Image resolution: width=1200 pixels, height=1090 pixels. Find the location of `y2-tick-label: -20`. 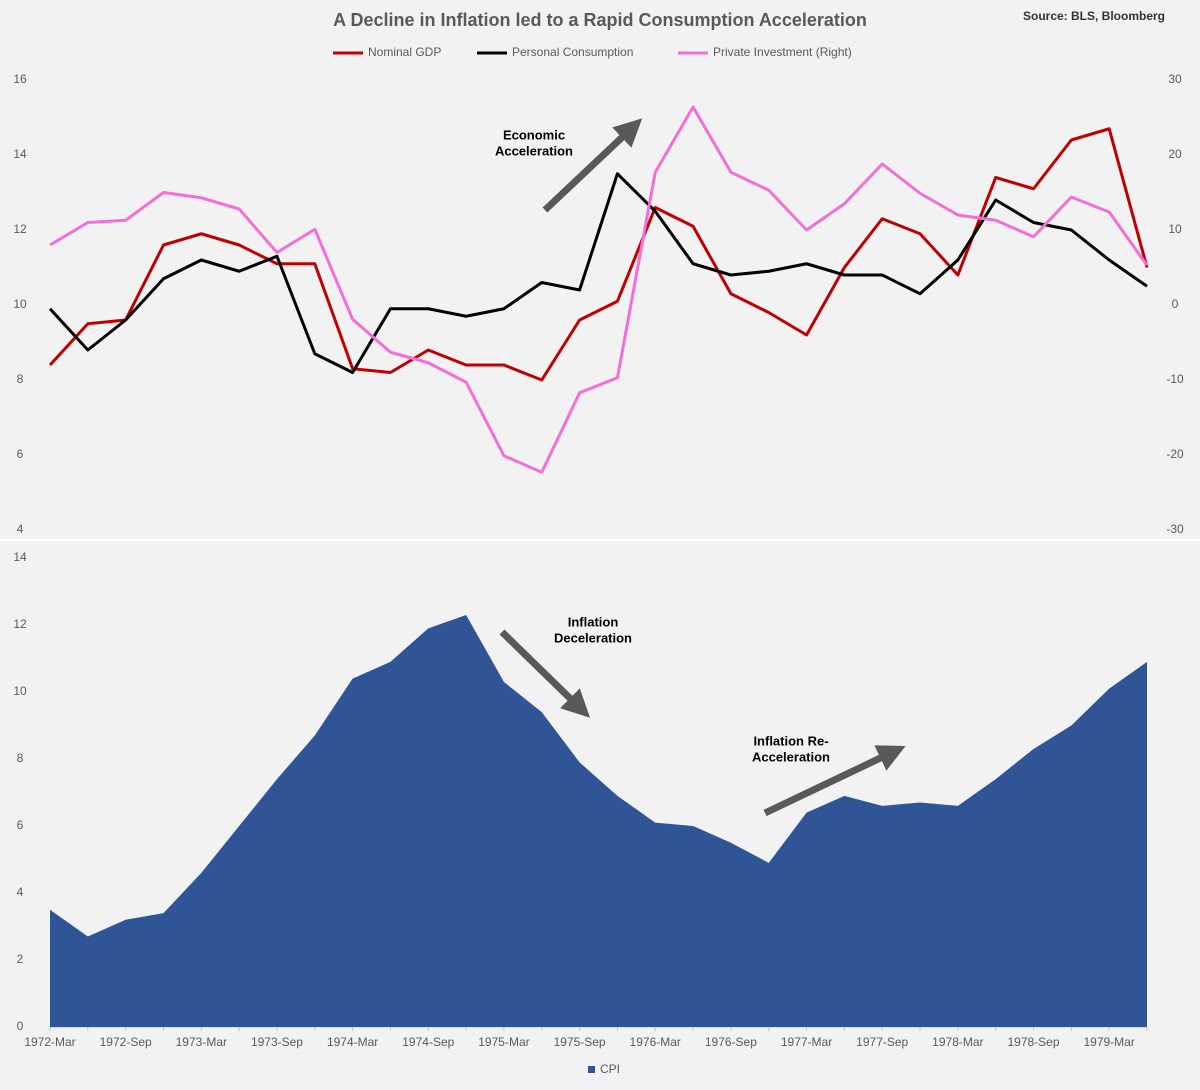

y2-tick-label: -20 is located at coordinates (1175, 454).